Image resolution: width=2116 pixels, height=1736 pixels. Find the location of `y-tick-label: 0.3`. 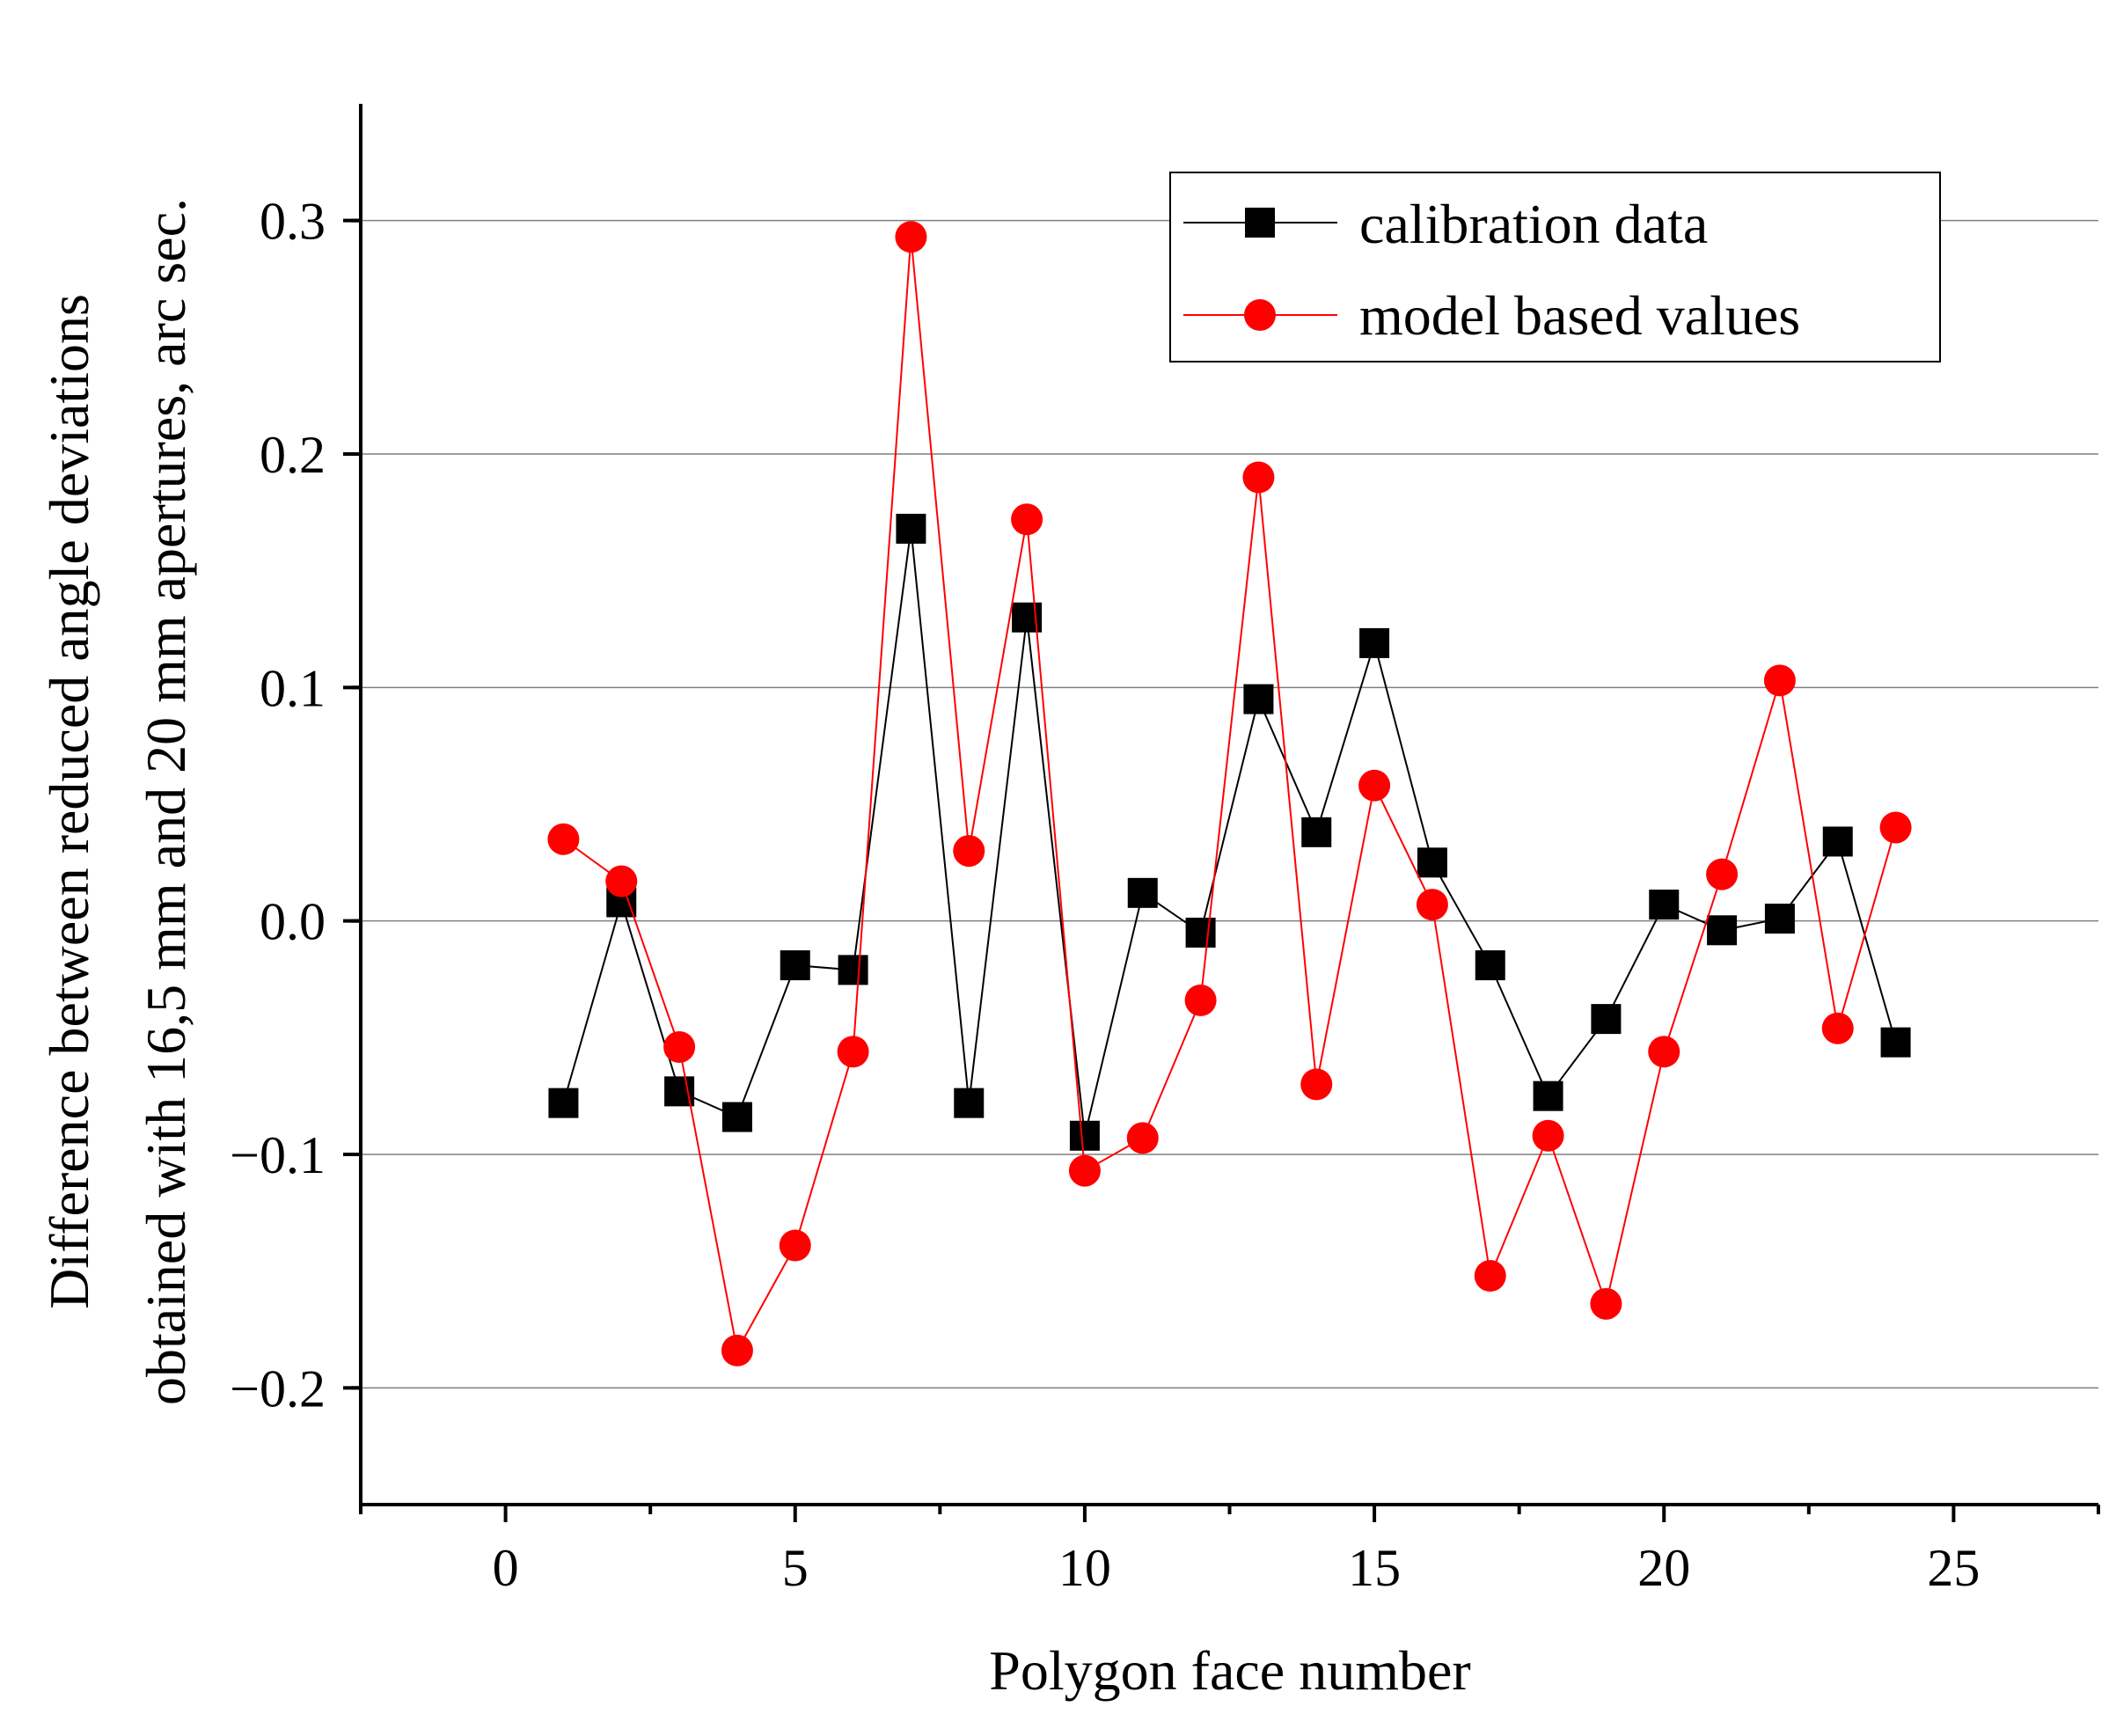

y-tick-label: 0.3 is located at coordinates (293, 222).